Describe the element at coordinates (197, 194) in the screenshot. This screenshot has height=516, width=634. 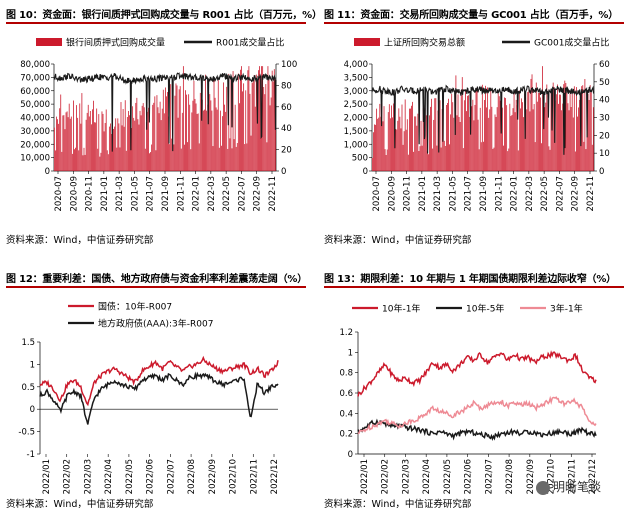
I see `x-tick-label: 2022-01` at that location.